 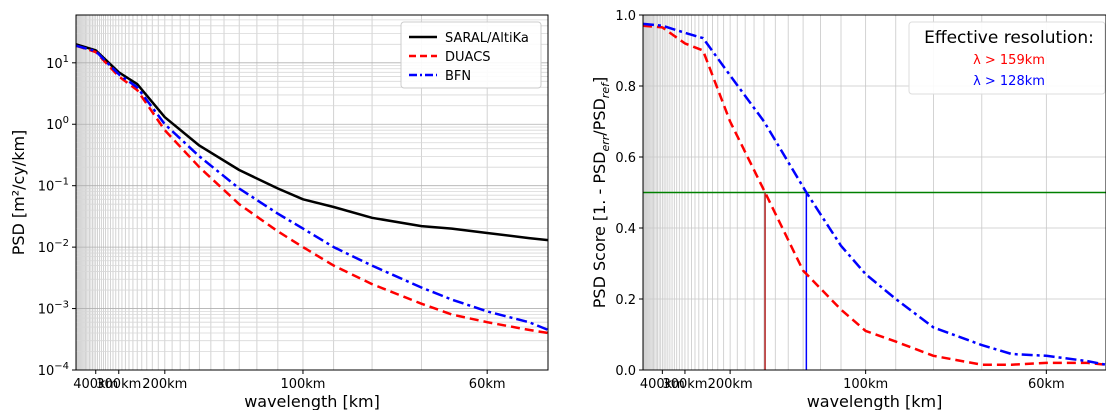 I want to click on psd-y-axis-label: PSD [m²/cy/km], so click(x=18, y=193).